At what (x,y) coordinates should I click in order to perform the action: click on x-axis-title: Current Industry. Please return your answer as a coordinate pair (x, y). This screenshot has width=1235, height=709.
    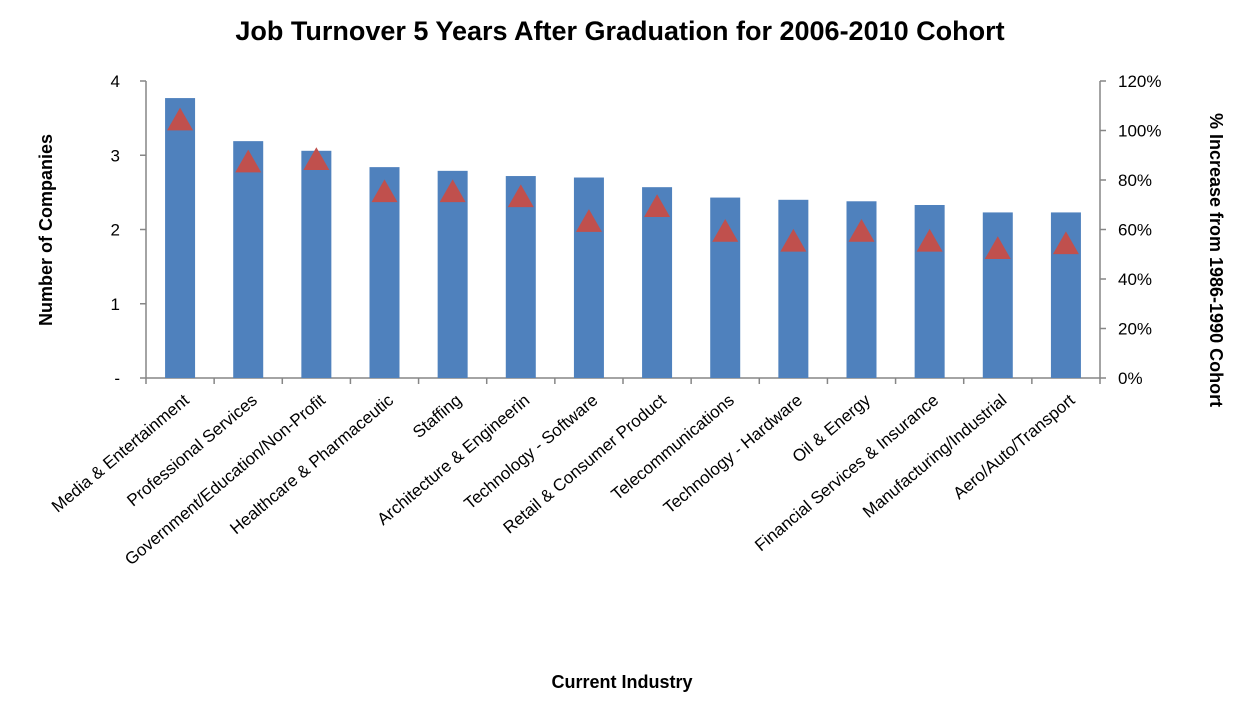
    Looking at the image, I should click on (621, 682).